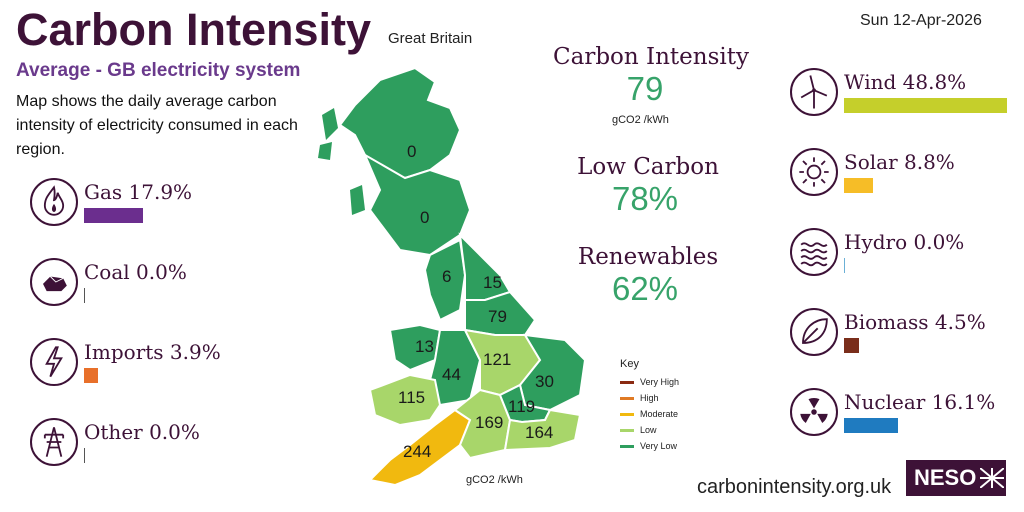  Describe the element at coordinates (430, 38) in the screenshot. I see `region-label: Great Britain` at that location.